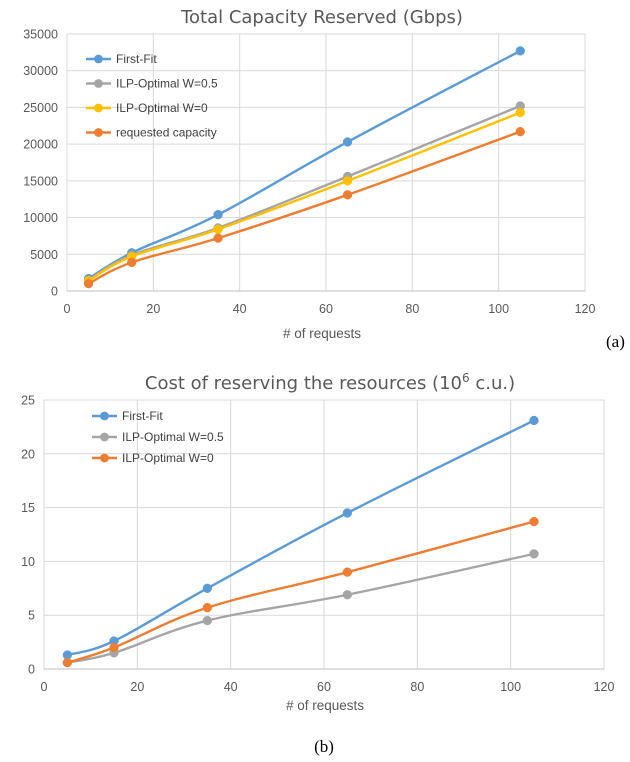 This screenshot has width=630, height=762. What do you see at coordinates (40, 145) in the screenshot?
I see `y-tick-label: 20000` at bounding box center [40, 145].